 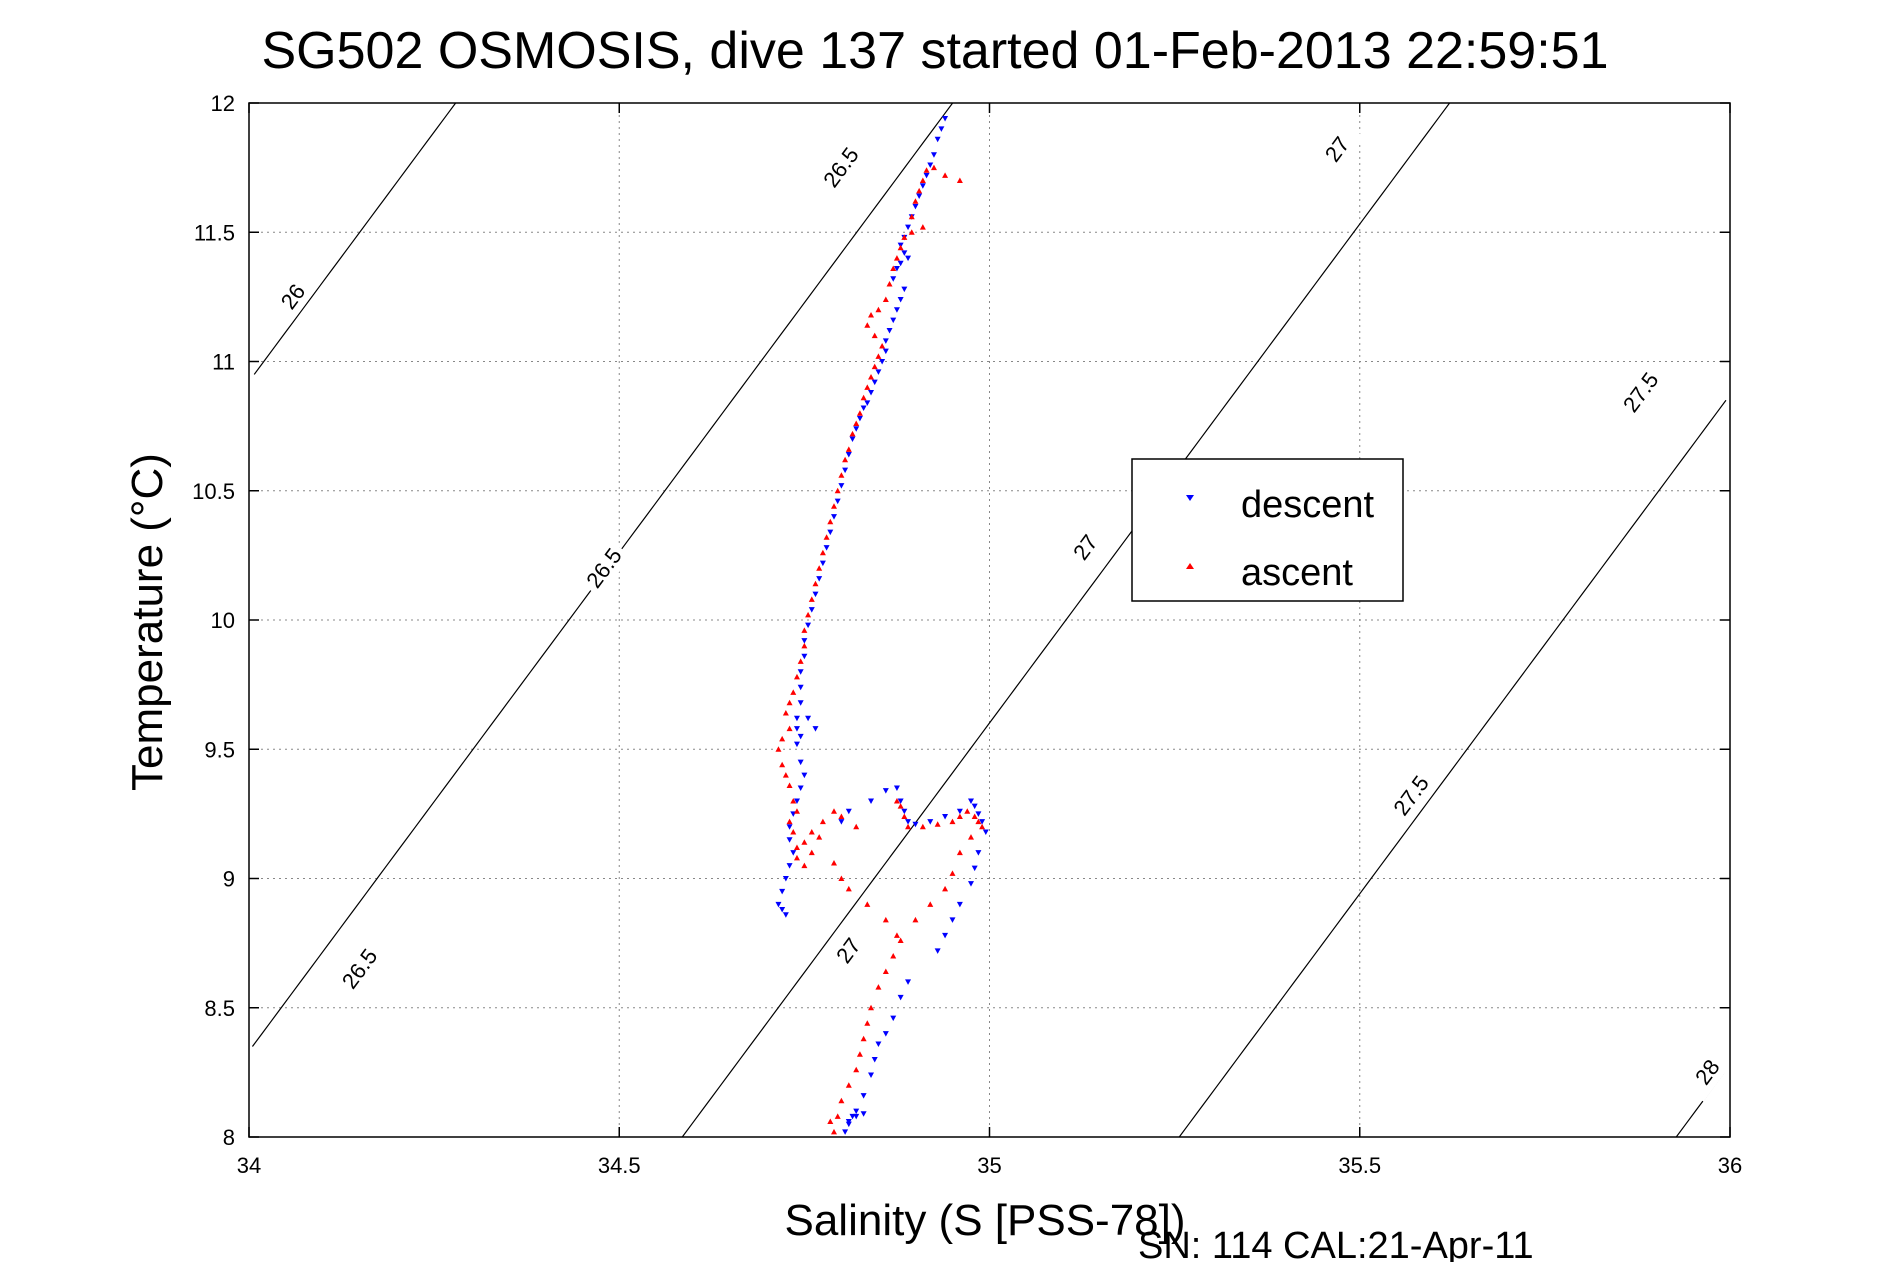 What do you see at coordinates (213, 491) in the screenshot?
I see `y-tick-label: 10.5` at bounding box center [213, 491].